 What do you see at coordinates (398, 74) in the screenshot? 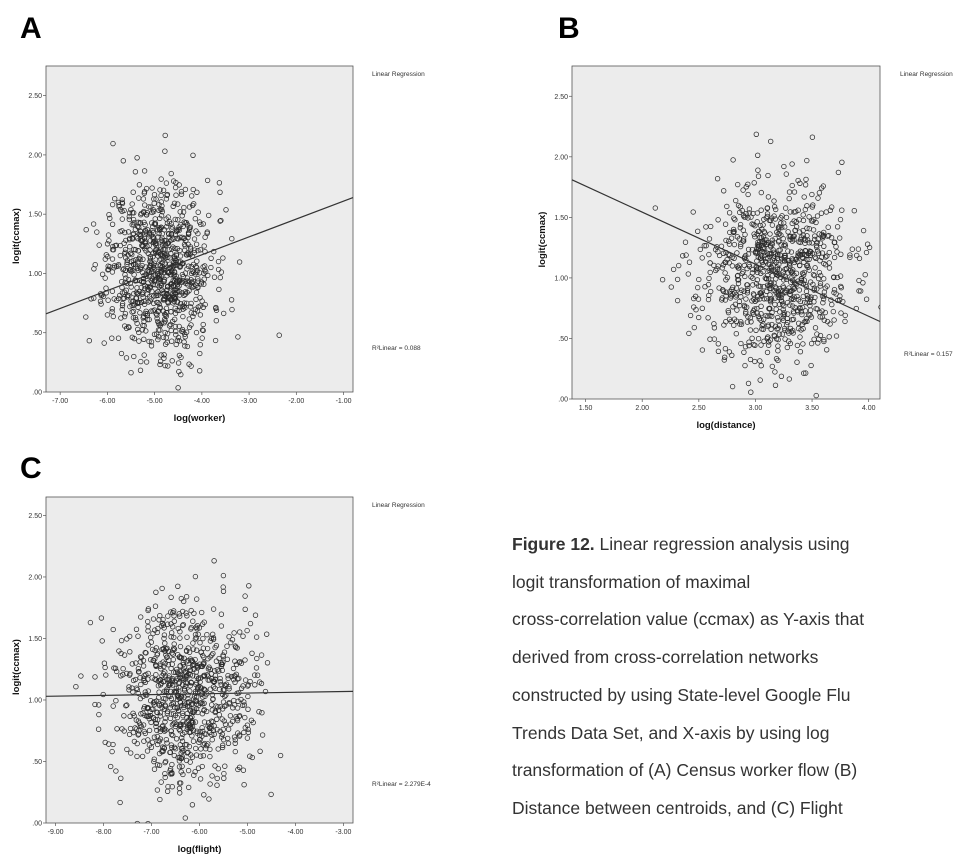
I see `legend-linear-regression-a: Linear Regression` at bounding box center [398, 74].